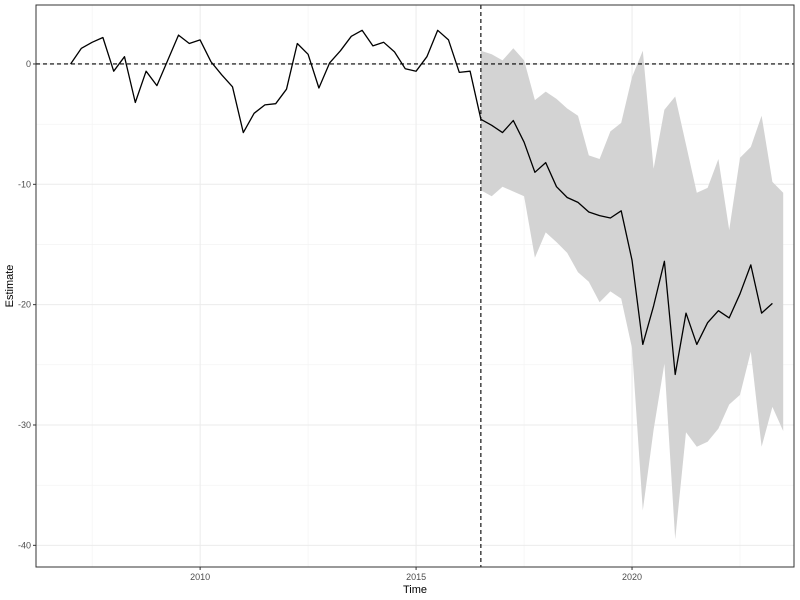  What do you see at coordinates (10, 286) in the screenshot?
I see `y-axis-title: Estimate` at bounding box center [10, 286].